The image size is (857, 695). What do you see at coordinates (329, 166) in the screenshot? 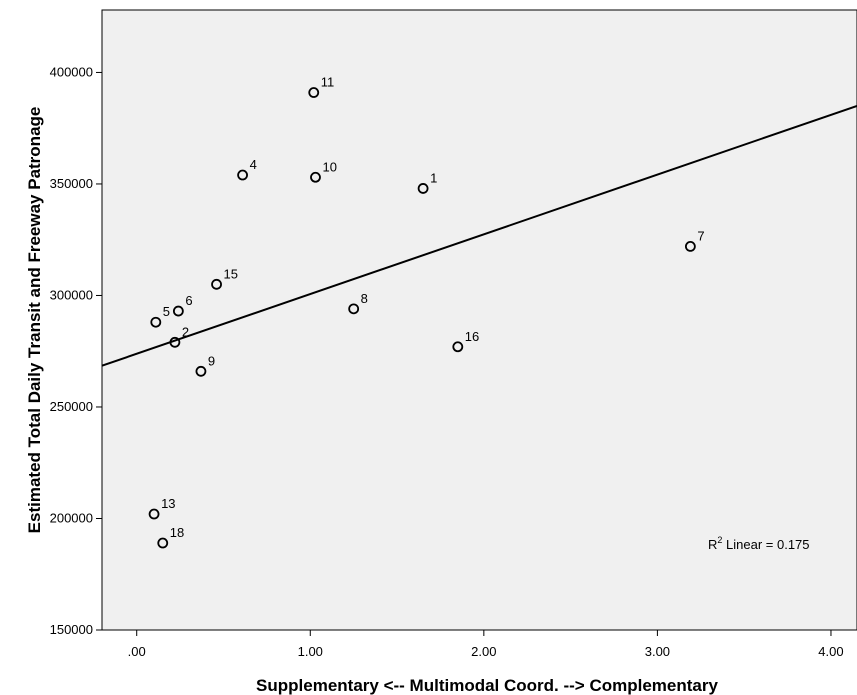
I see `data-point-label: 10` at bounding box center [329, 166].